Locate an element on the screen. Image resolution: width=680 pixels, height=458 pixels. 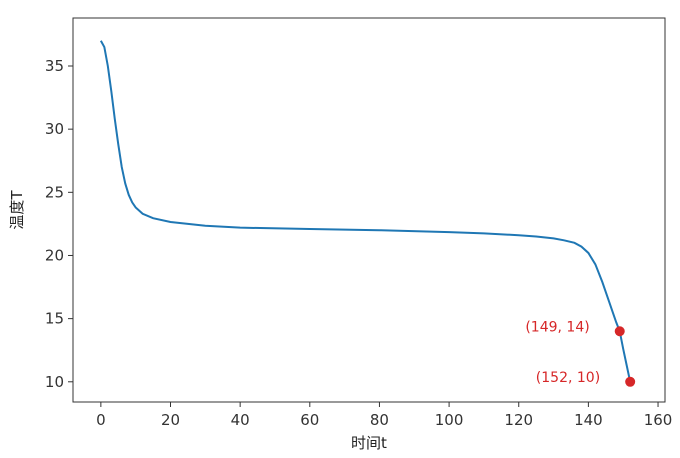
y-axis-label: 温度T is located at coordinates (17, 210).